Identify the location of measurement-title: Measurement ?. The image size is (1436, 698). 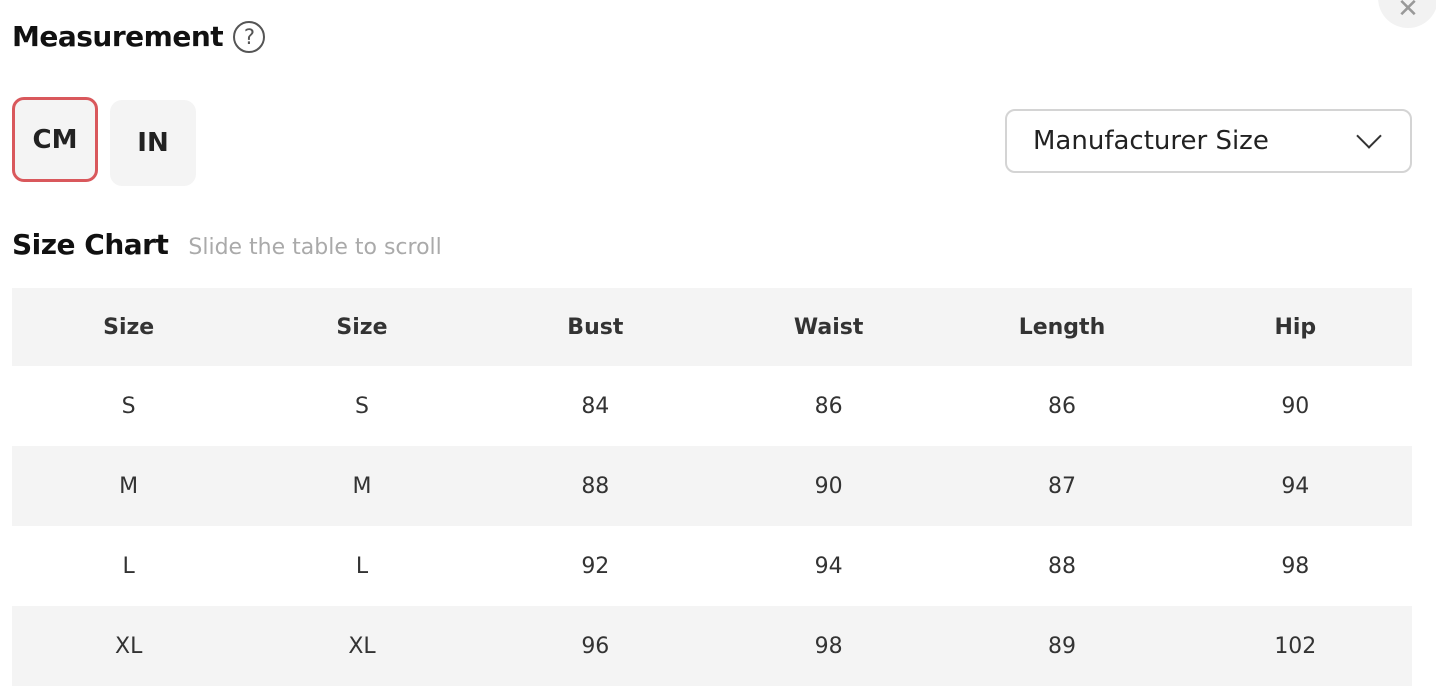
(139, 36).